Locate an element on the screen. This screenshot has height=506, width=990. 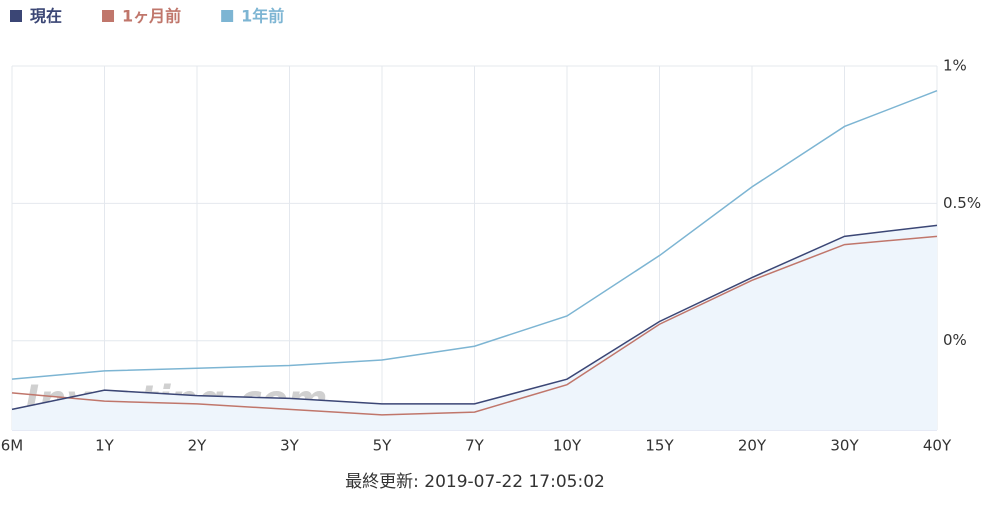
x-tick-label: 7Y is located at coordinates (475, 446).